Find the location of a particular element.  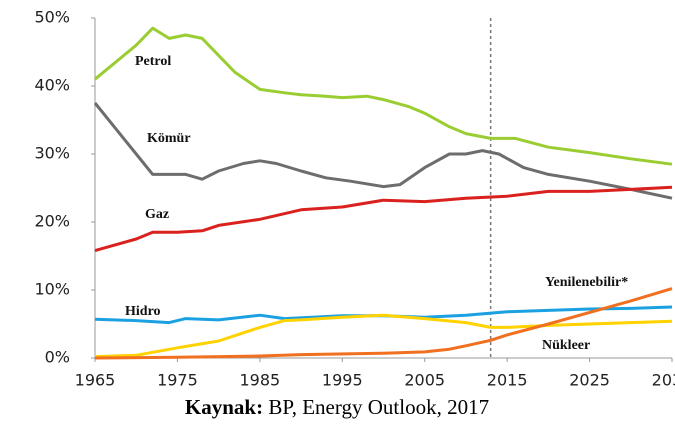

y-tick-label: 20% is located at coordinates (52, 221).